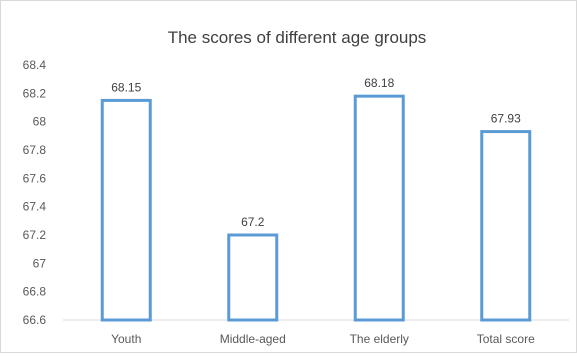  What do you see at coordinates (35, 150) in the screenshot?
I see `y-tick-label: 67.8` at bounding box center [35, 150].